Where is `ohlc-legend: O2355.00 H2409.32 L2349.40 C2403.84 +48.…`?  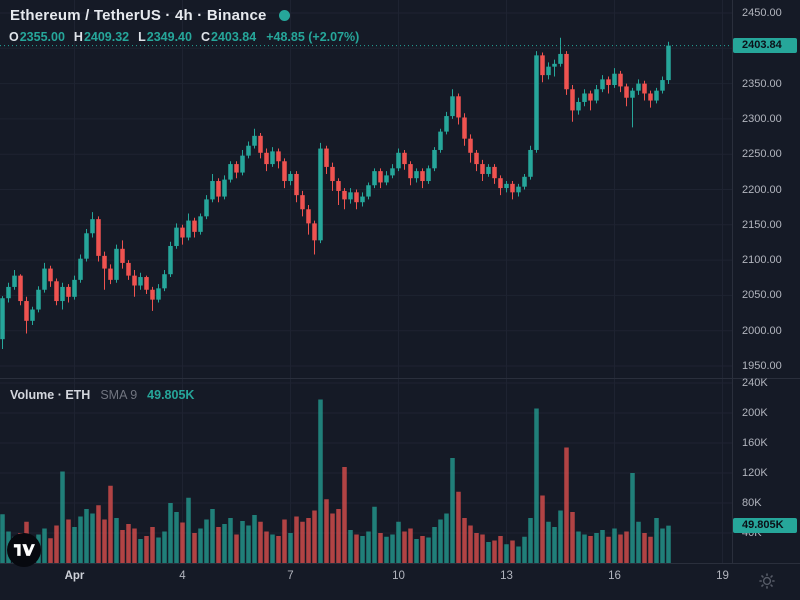 ohlc-legend: O2355.00 H2409.32 L2349.40 C2403.84 +48.… is located at coordinates (184, 37).